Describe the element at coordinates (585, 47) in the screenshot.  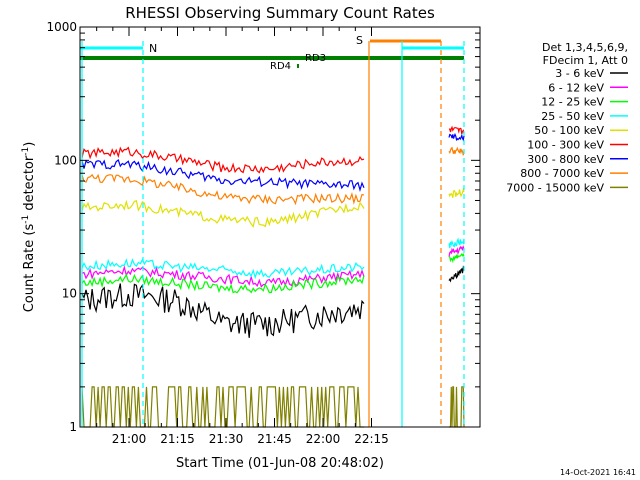
I see `legend-header-line1: Det 1,3,4,5,6,9,` at that location.